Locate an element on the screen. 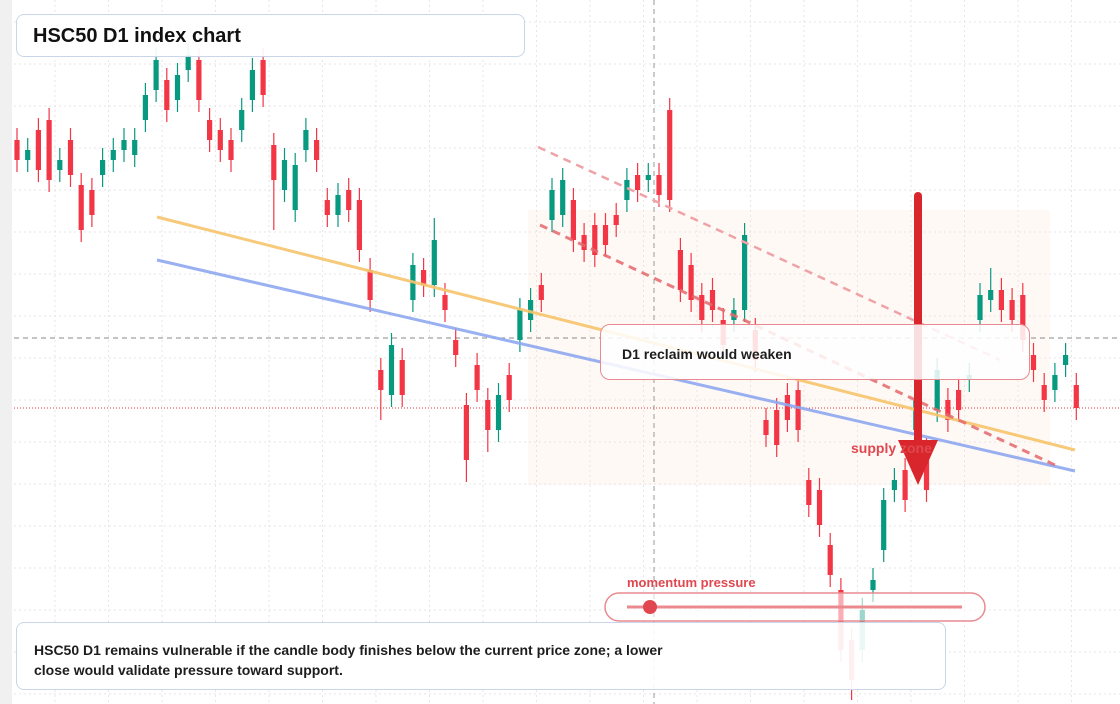 The width and height of the screenshot is (1120, 704). note-text: D1 reclaim would weaken is located at coordinates (707, 354).